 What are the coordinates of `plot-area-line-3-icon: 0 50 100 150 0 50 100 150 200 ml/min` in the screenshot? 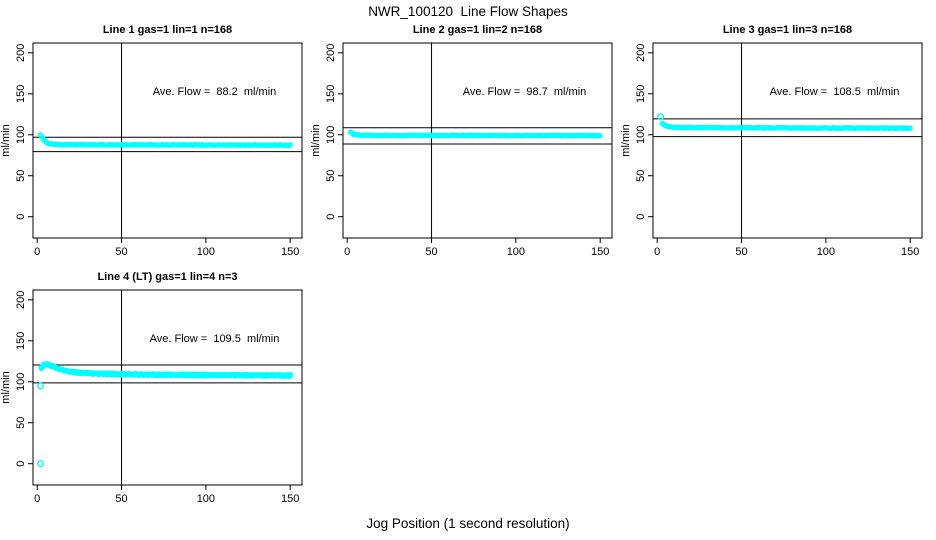 It's located at (771, 150).